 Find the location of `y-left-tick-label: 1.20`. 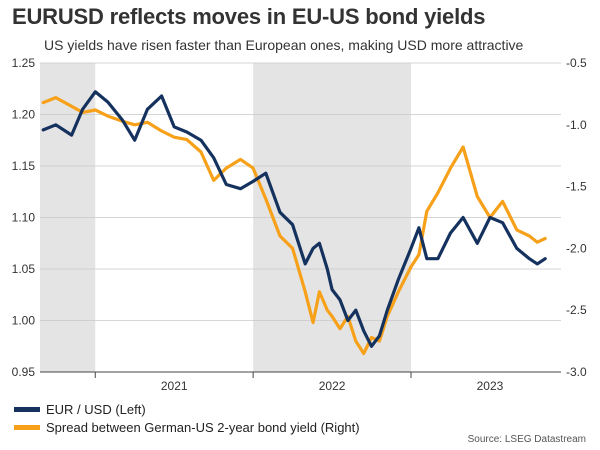

y-left-tick-label: 1.20 is located at coordinates (24, 115).